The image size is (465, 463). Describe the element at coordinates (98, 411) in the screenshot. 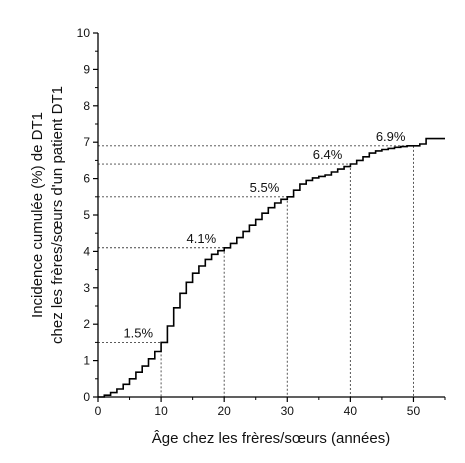

I see `x-tick-label: 0` at that location.